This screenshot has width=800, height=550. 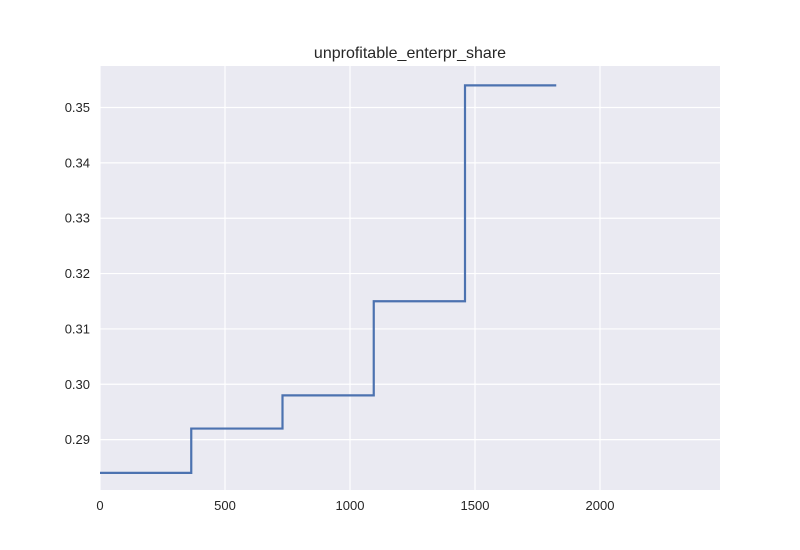 I want to click on y-tick-label: 0.29, so click(x=77, y=439).